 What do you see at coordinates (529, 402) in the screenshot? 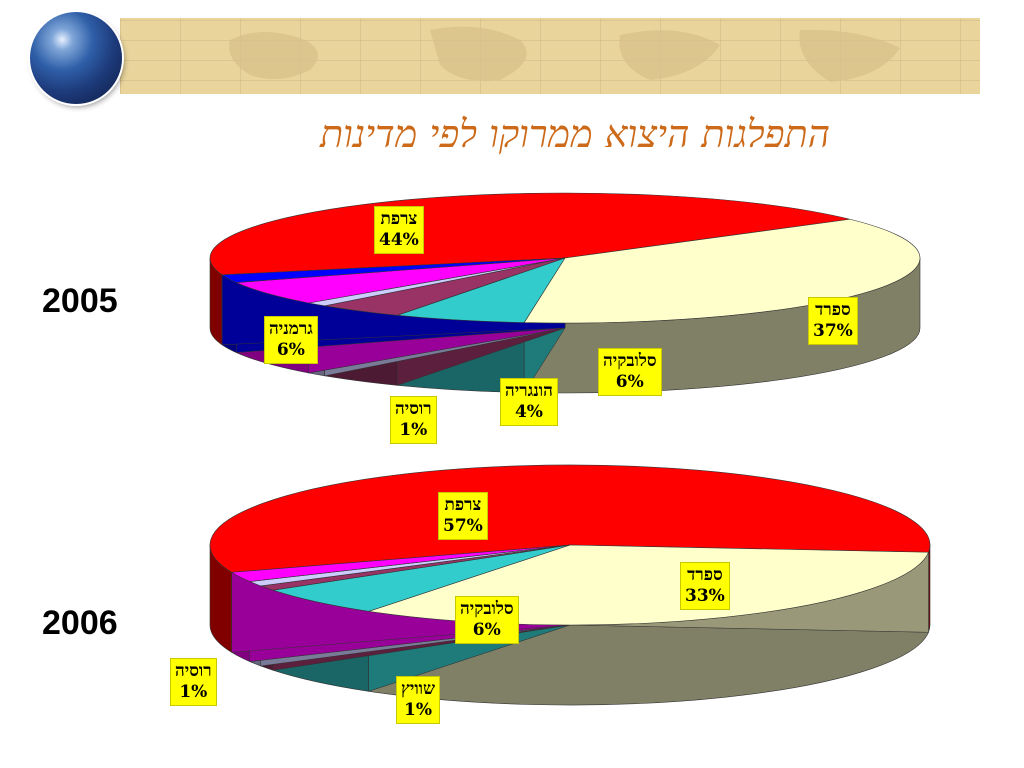
I see `label-2005-hungary: הונגריה 4%` at bounding box center [529, 402].